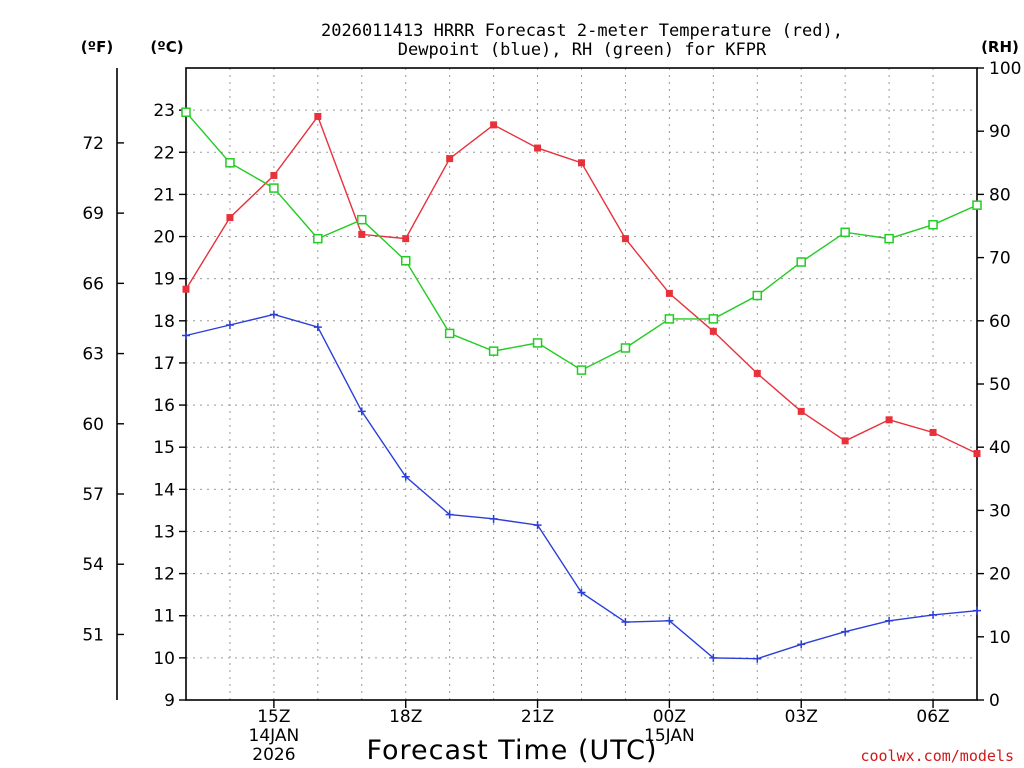 The height and width of the screenshot is (768, 1024). Describe the element at coordinates (1000, 511) in the screenshot. I see `rh-tick-label: 30` at that location.